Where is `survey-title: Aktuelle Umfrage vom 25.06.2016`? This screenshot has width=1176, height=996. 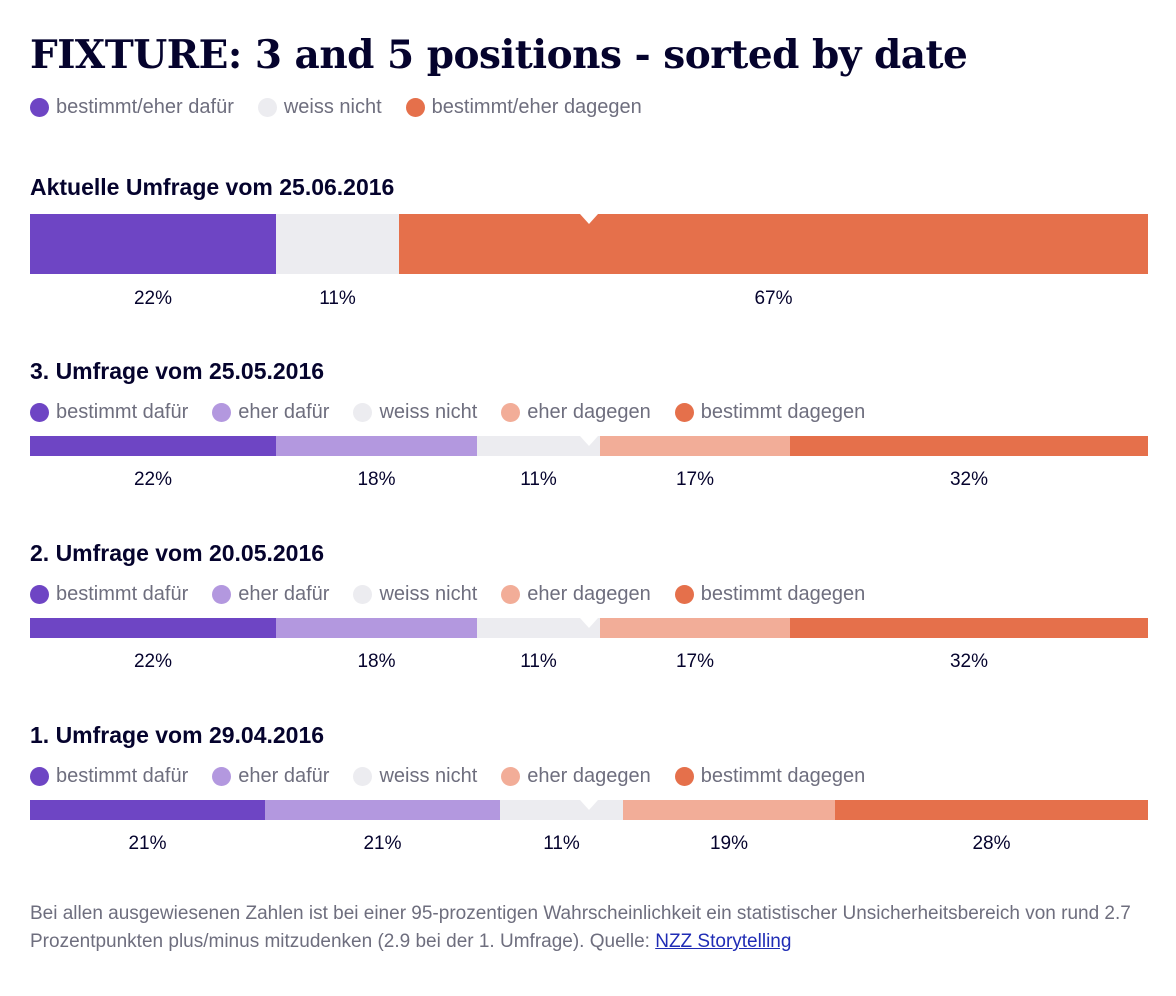 survey-title: Aktuelle Umfrage vom 25.06.2016 is located at coordinates (212, 187).